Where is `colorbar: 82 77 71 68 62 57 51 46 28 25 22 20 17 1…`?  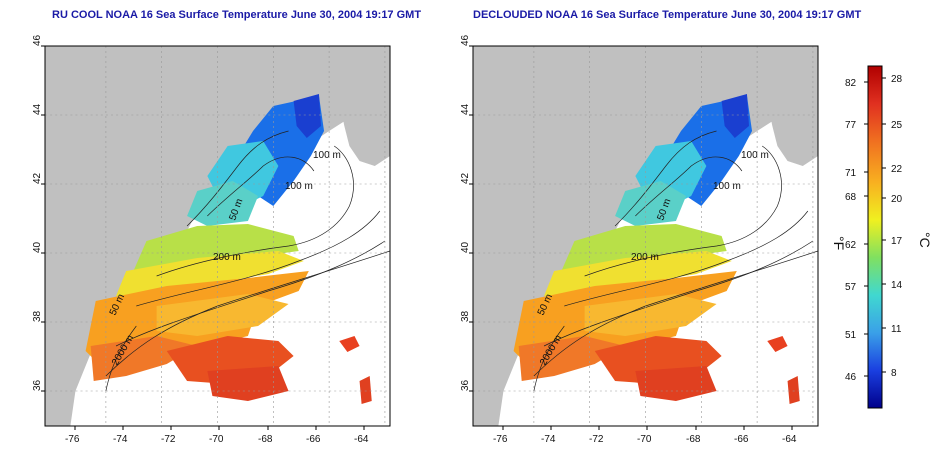
colorbar: 82 77 71 68 62 57 51 46 28 25 22 20 17 1… is located at coordinates (882, 237).